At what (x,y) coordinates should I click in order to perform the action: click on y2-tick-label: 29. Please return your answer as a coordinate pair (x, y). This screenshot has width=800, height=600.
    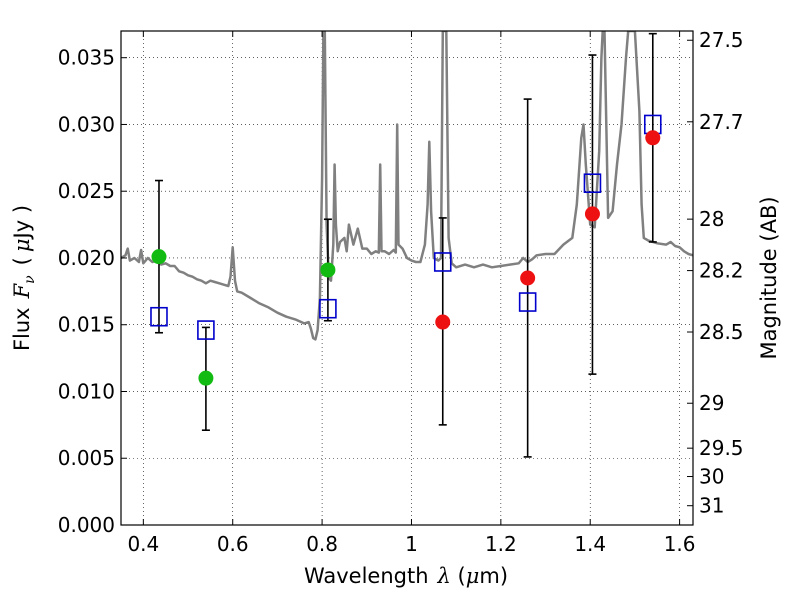
    Looking at the image, I should click on (711, 403).